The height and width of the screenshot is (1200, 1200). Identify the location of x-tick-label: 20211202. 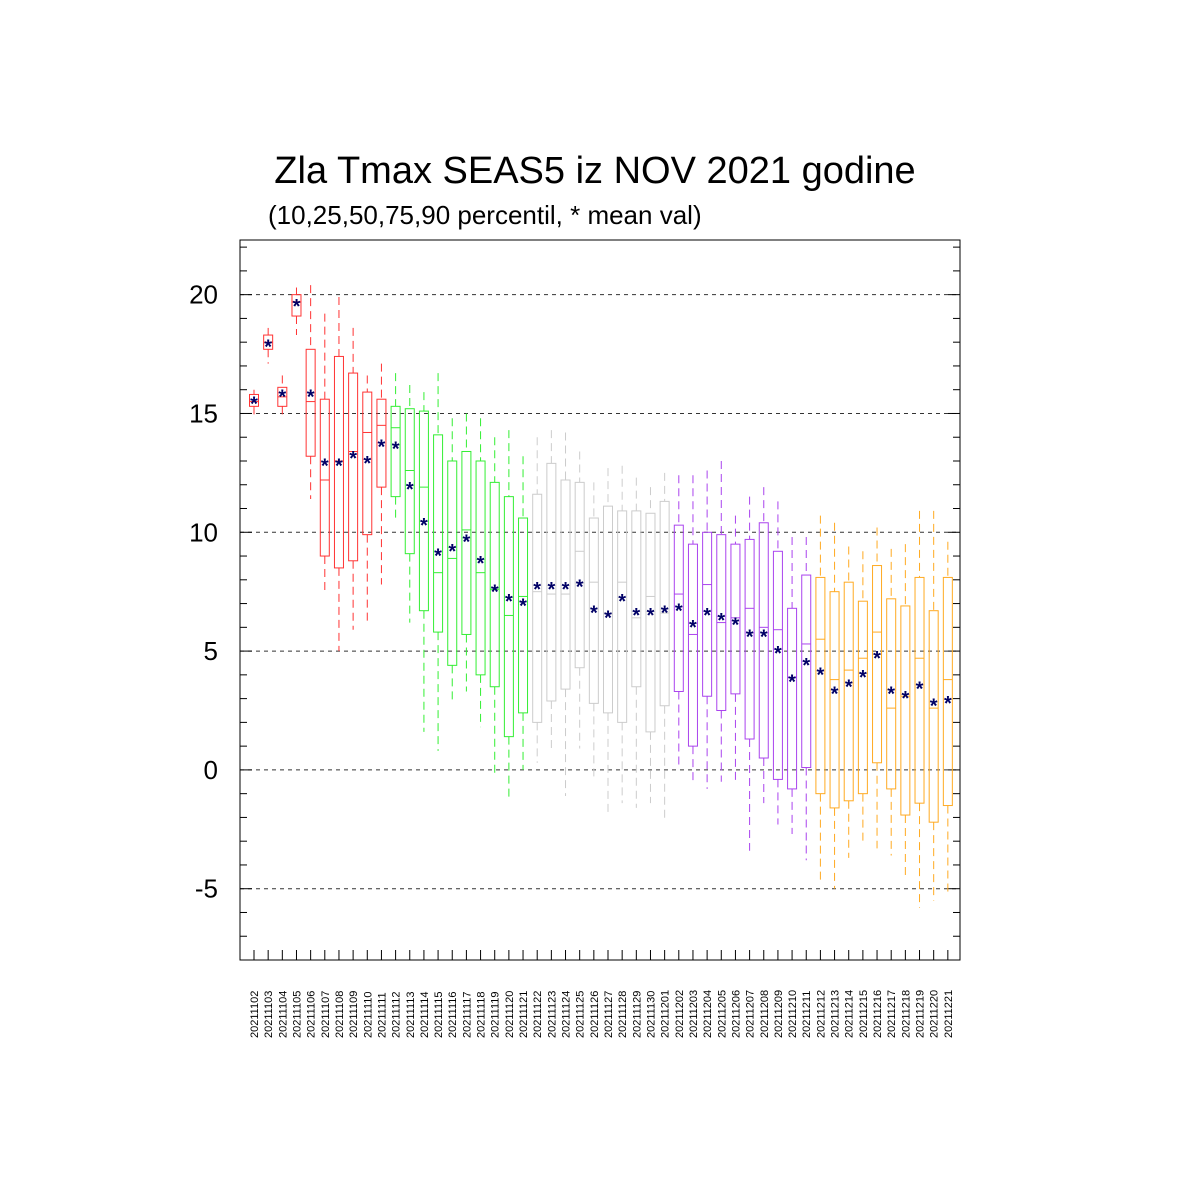
(680, 1014).